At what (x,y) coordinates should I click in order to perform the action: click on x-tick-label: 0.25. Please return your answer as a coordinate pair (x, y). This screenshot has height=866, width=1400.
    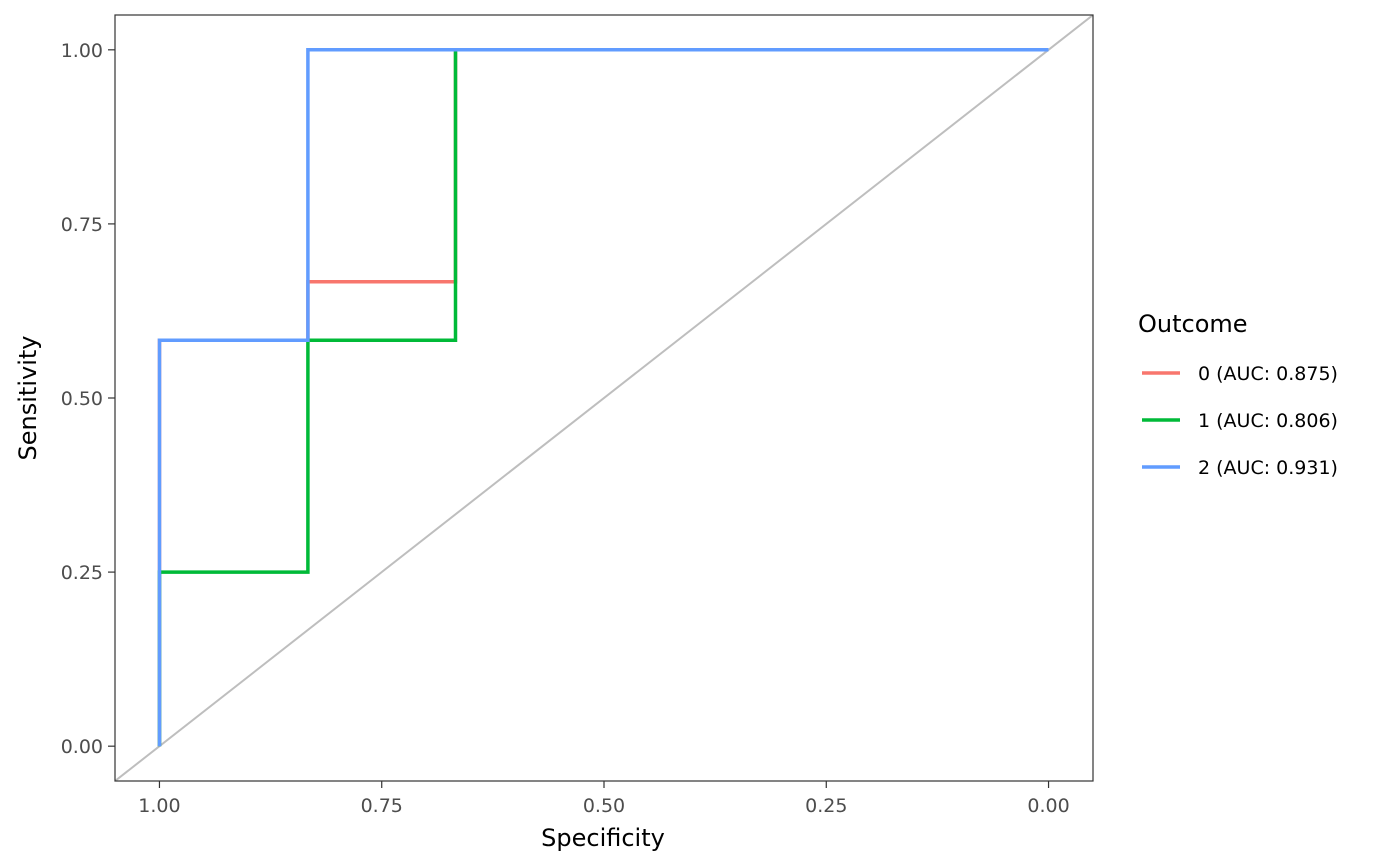
    Looking at the image, I should click on (826, 806).